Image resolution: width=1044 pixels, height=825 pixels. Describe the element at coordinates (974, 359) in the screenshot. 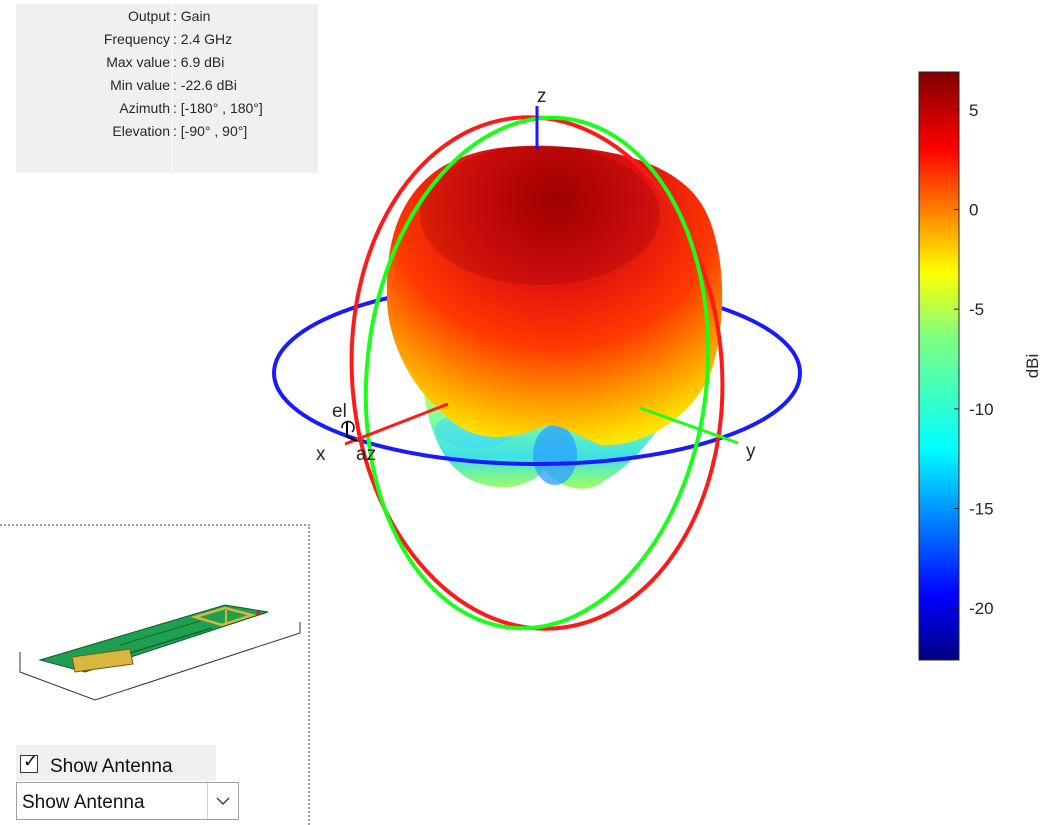

I see `colorbar-ticks: 5 0 -5 -10 -15 -20` at that location.